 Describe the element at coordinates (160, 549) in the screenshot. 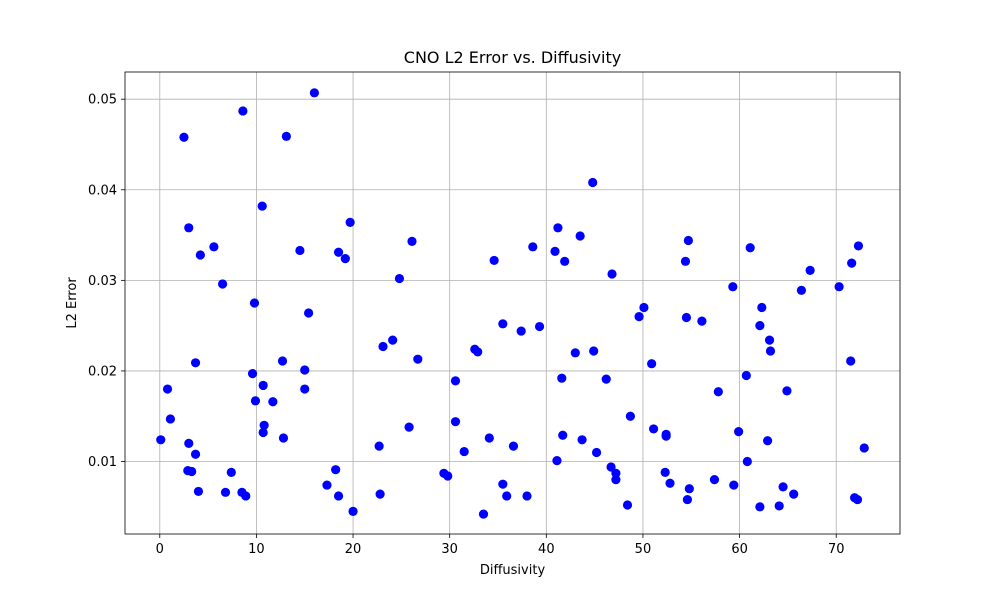

I see `x-tick-label: 0` at that location.